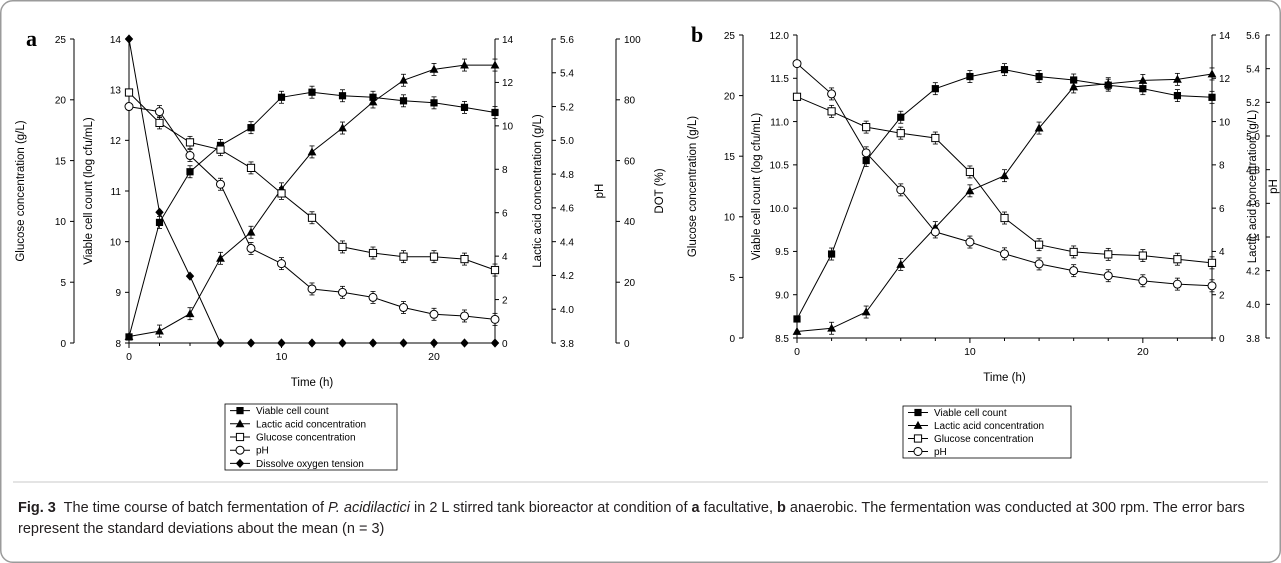 The image size is (1281, 563). Describe the element at coordinates (630, 161) in the screenshot. I see `panel-a-dot-tick-label: 60` at that location.